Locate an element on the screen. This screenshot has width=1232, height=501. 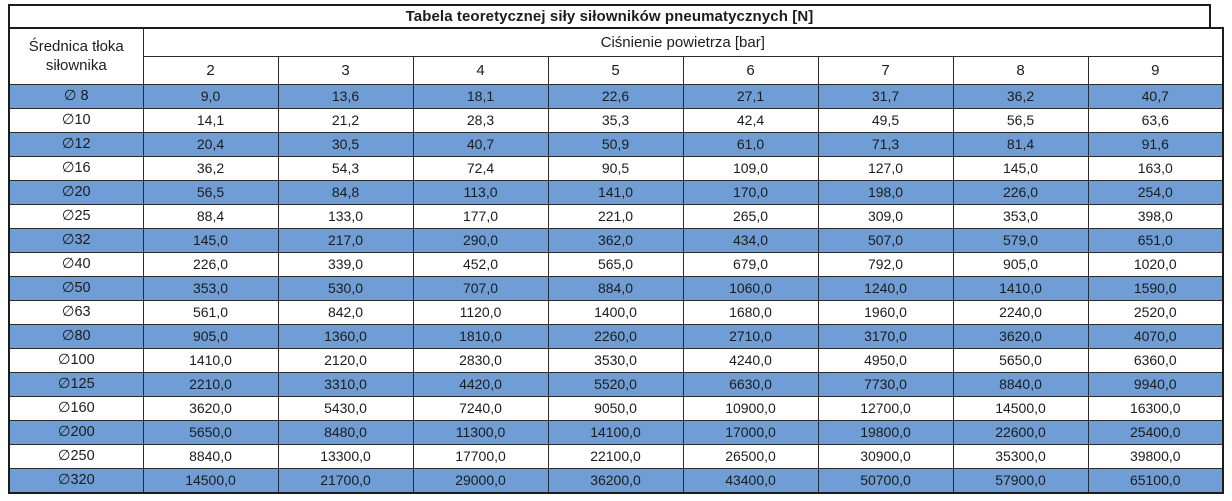
force-value-cell: 29000,0 is located at coordinates (480, 481).